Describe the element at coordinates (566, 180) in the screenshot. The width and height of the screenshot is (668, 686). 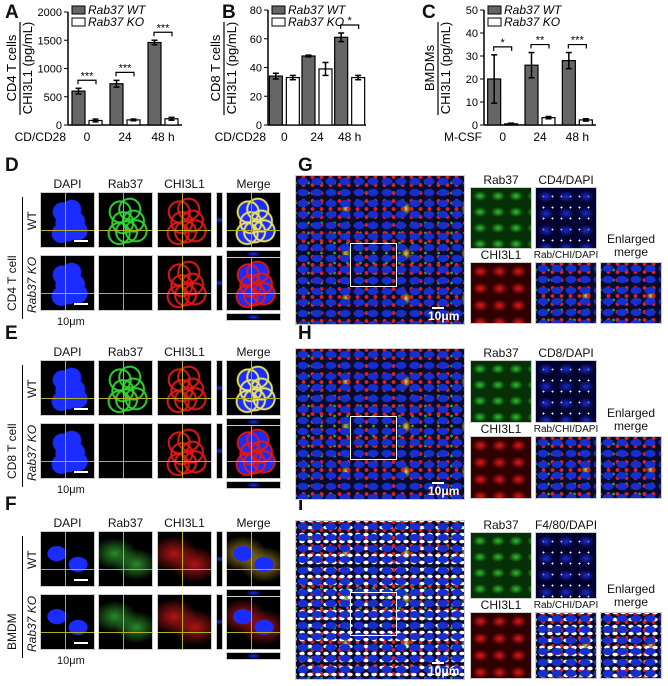
I see `image-label-marker: CD4/DAPI` at that location.